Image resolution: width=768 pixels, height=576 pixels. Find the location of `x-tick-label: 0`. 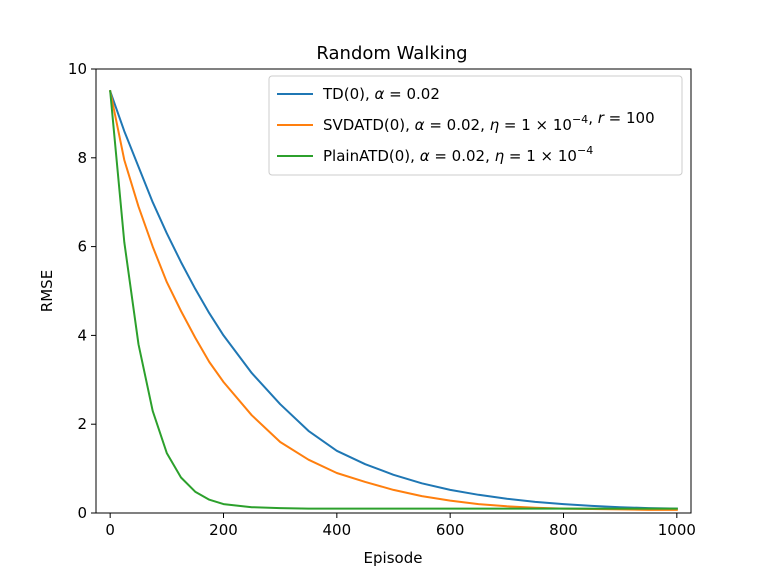

x-tick-label: 0 is located at coordinates (110, 530).